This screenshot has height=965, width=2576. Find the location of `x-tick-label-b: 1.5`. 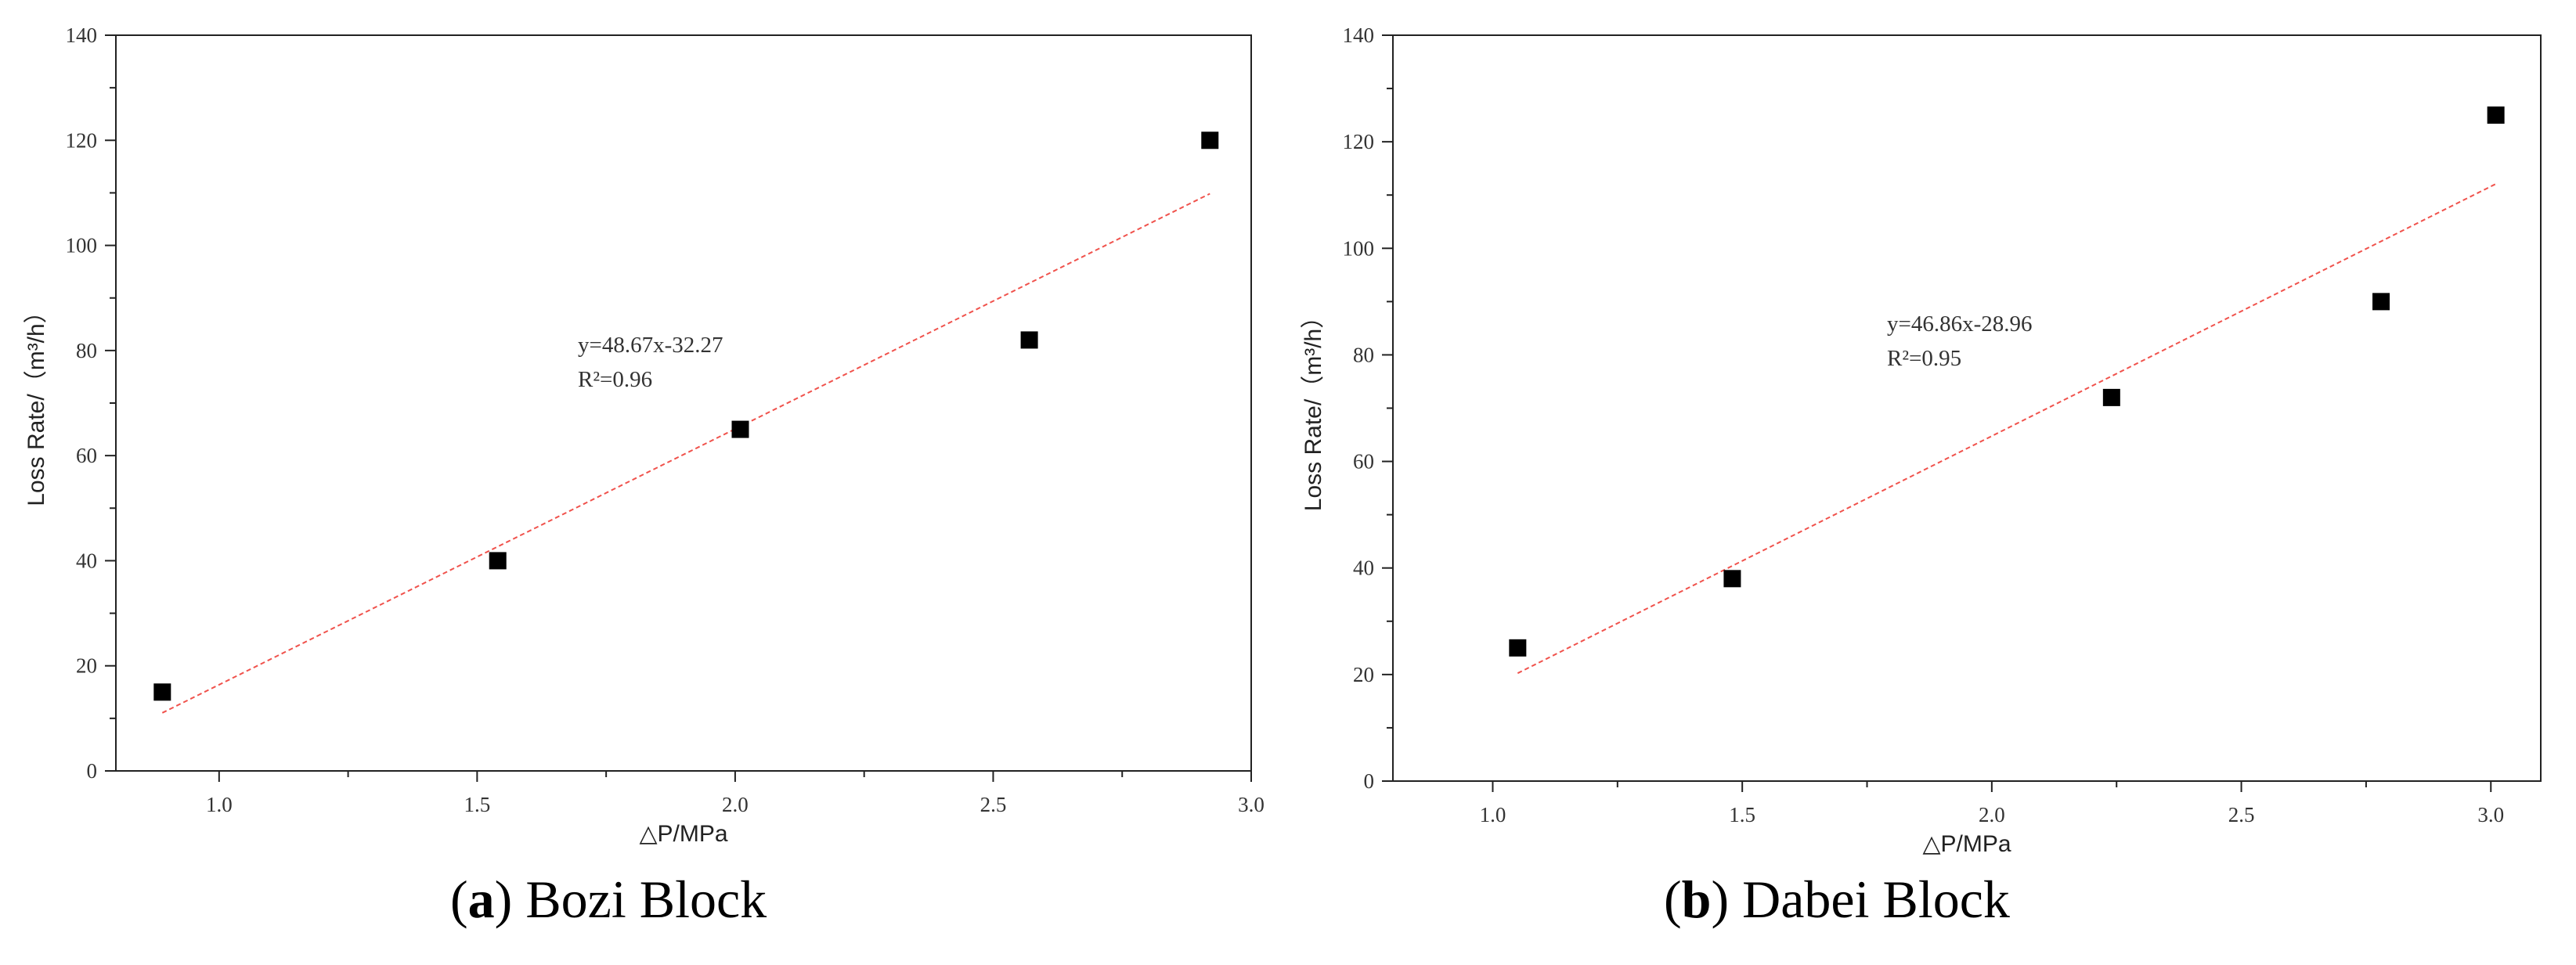

x-tick-label-b: 1.5 is located at coordinates (1742, 814).